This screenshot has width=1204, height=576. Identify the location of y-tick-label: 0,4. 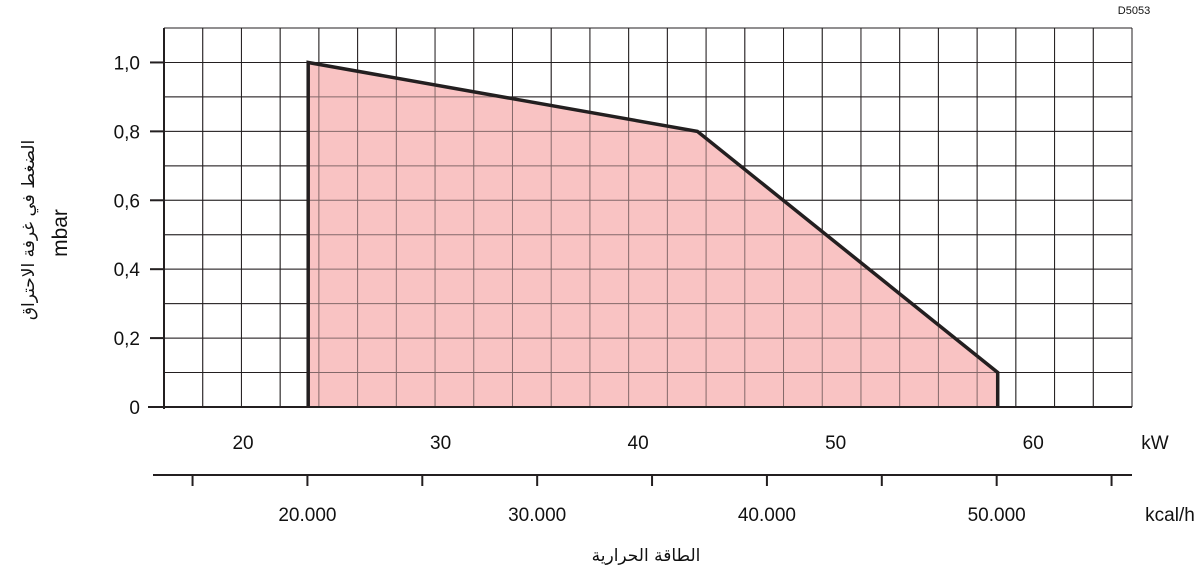
(127, 270).